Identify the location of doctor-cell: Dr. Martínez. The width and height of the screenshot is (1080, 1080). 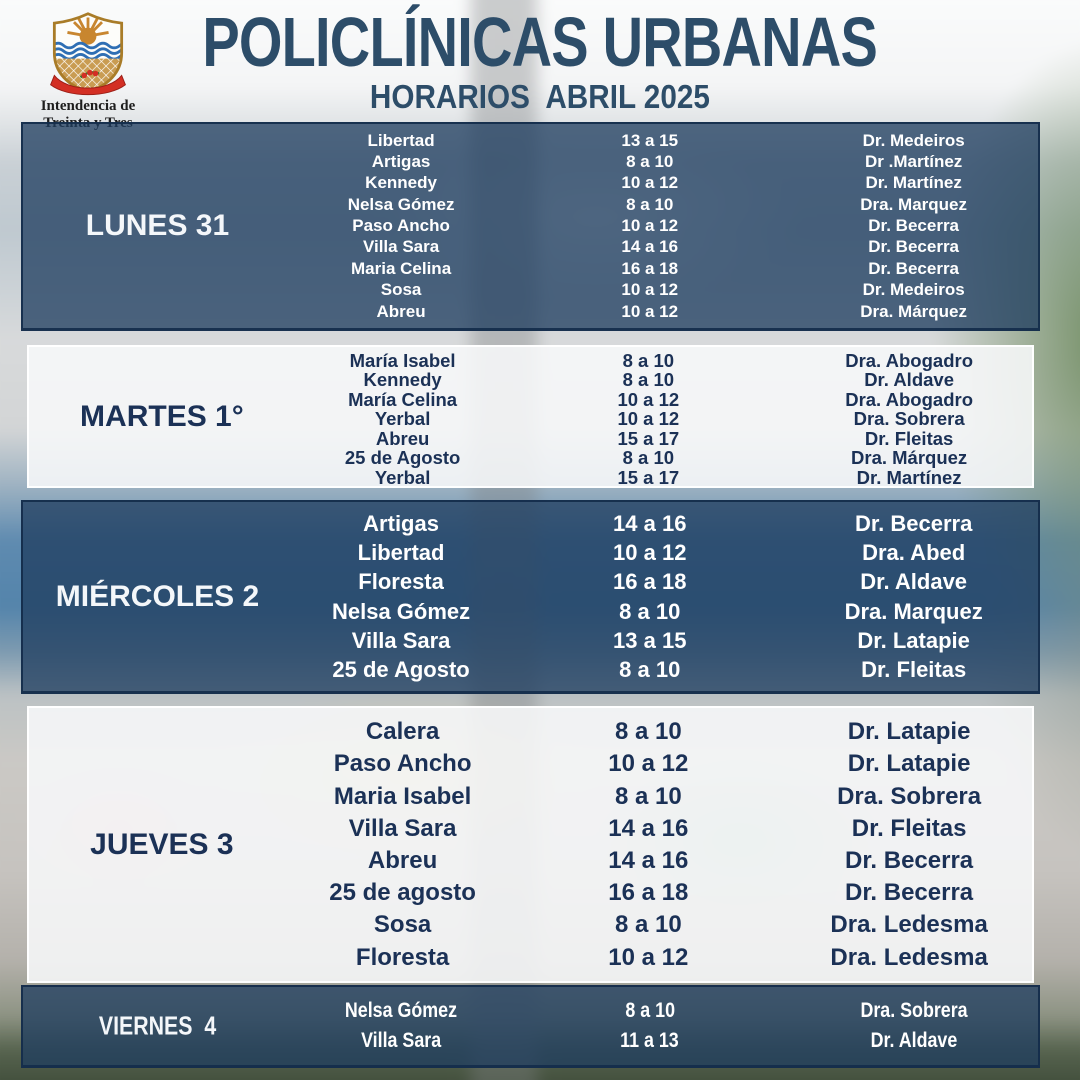
(909, 477).